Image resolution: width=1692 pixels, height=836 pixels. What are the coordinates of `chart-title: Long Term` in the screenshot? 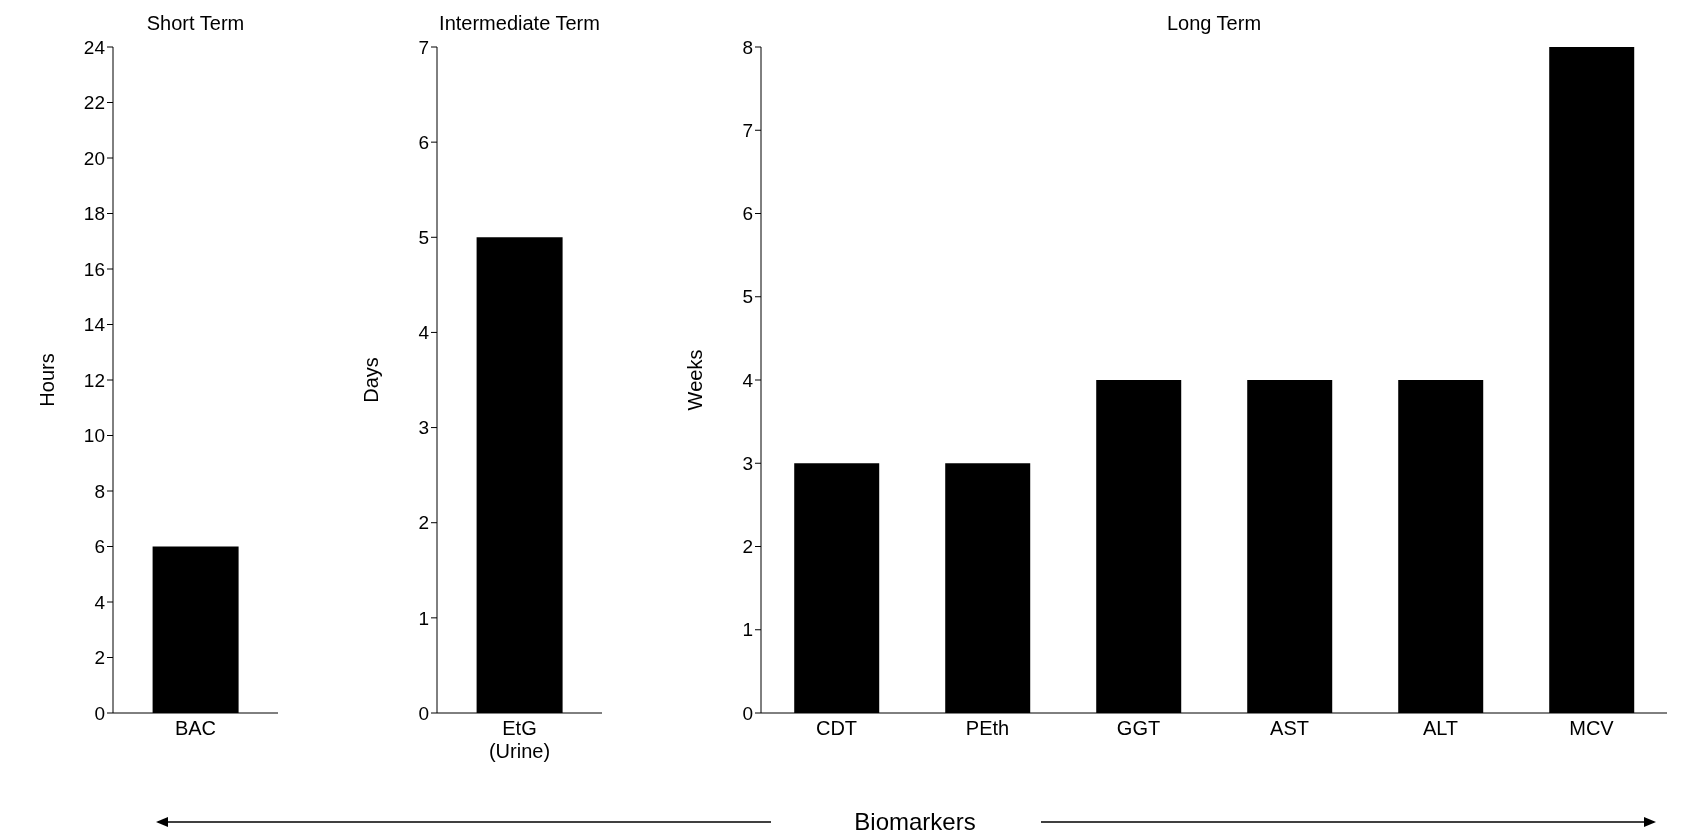 It's located at (1214, 23).